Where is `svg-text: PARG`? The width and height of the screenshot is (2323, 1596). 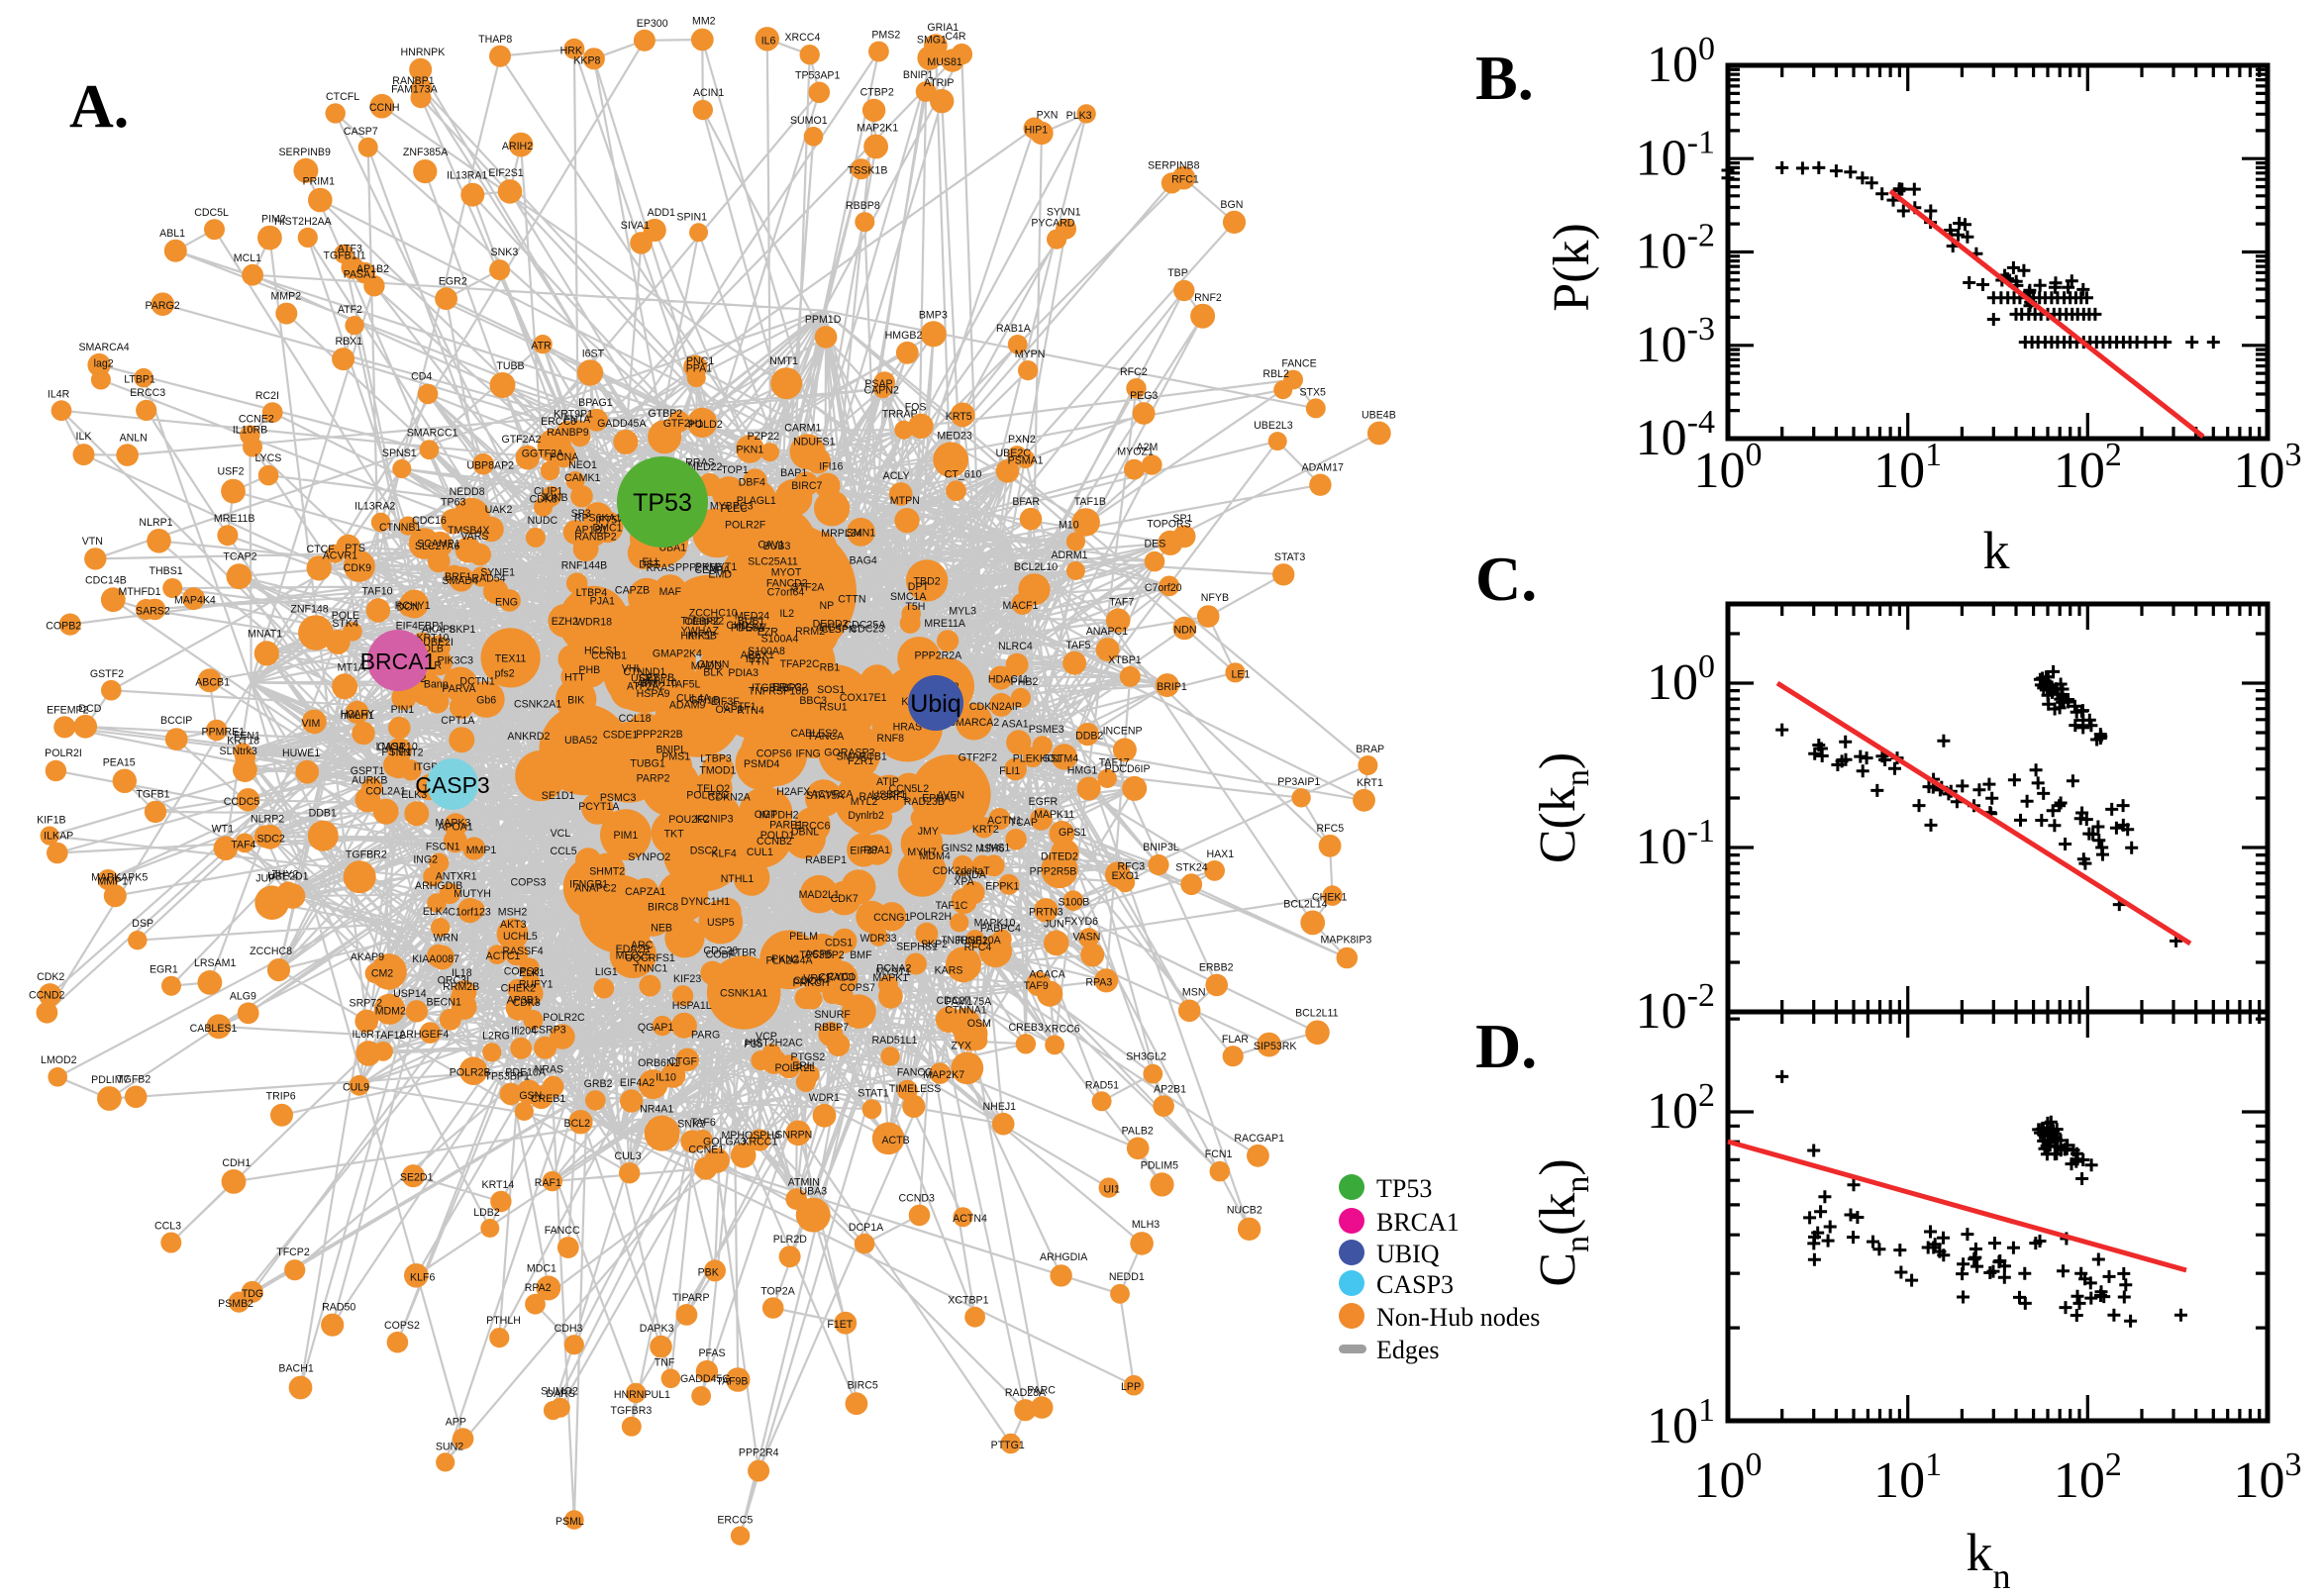 svg-text: PARG is located at coordinates (705, 1036).